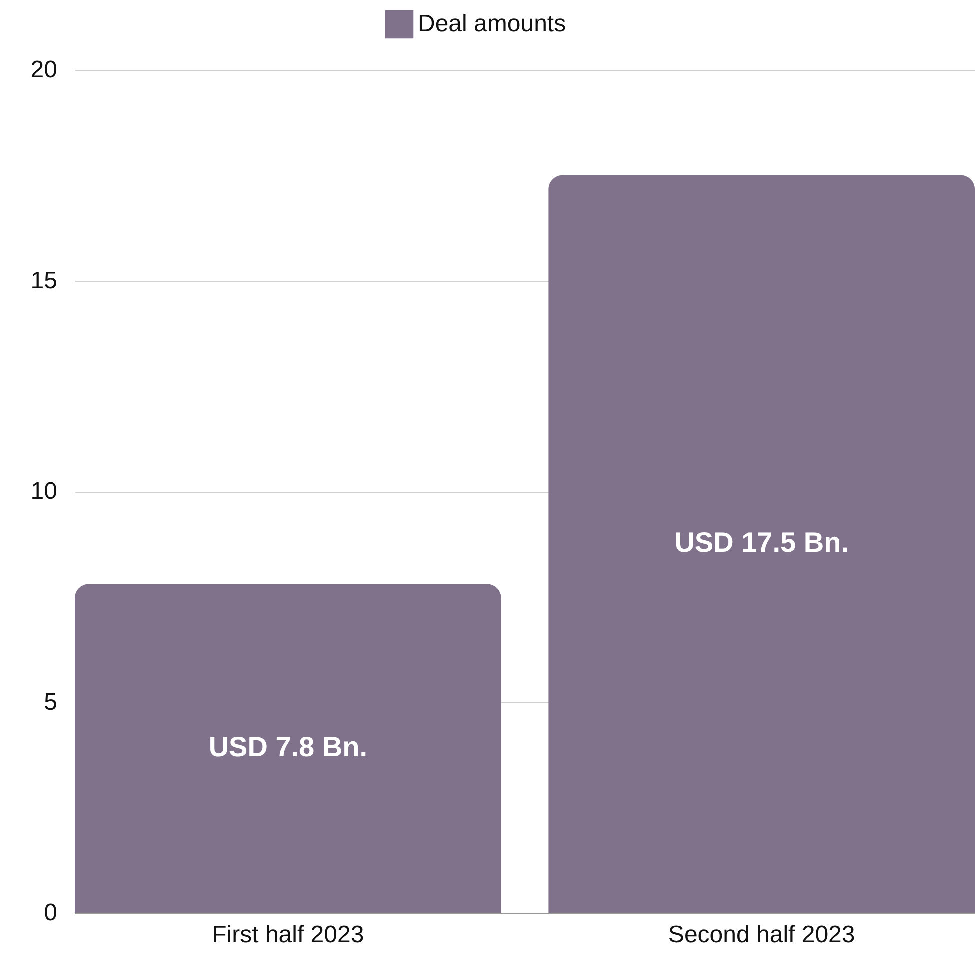  I want to click on y-tick-label: 5, so click(51, 702).